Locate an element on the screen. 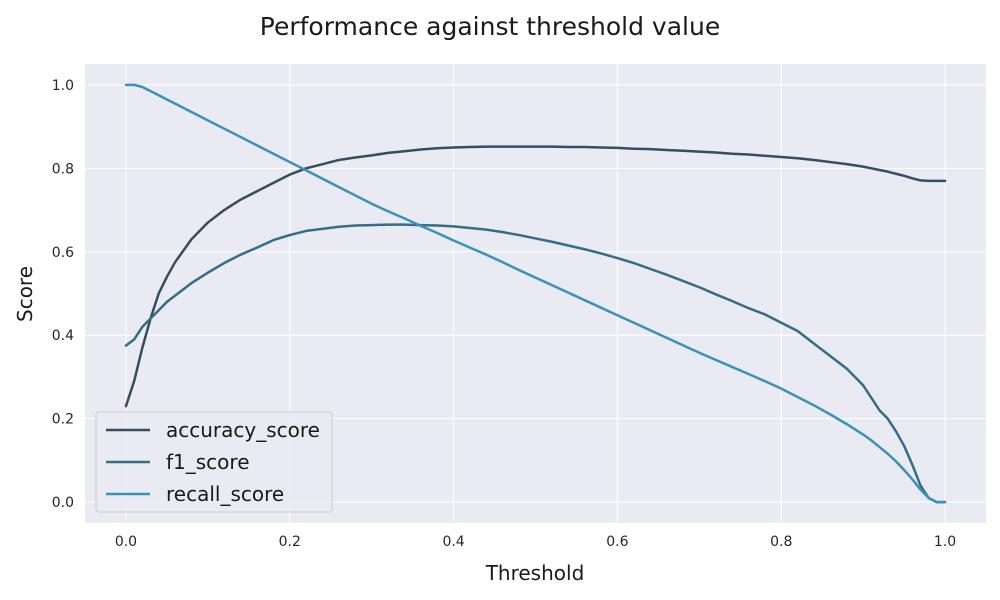  x-tick-label: 0.4 is located at coordinates (453, 542).